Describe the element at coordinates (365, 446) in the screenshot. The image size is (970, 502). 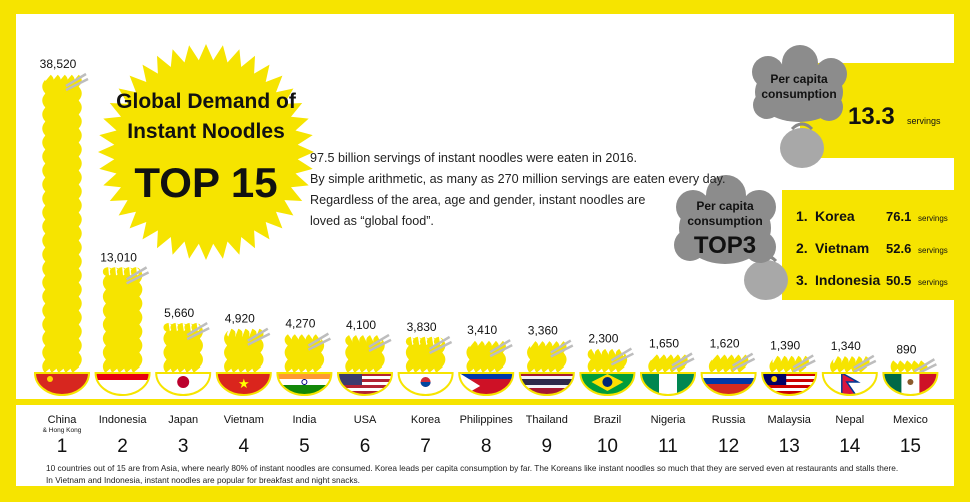
I see `rank-label: 6` at that location.